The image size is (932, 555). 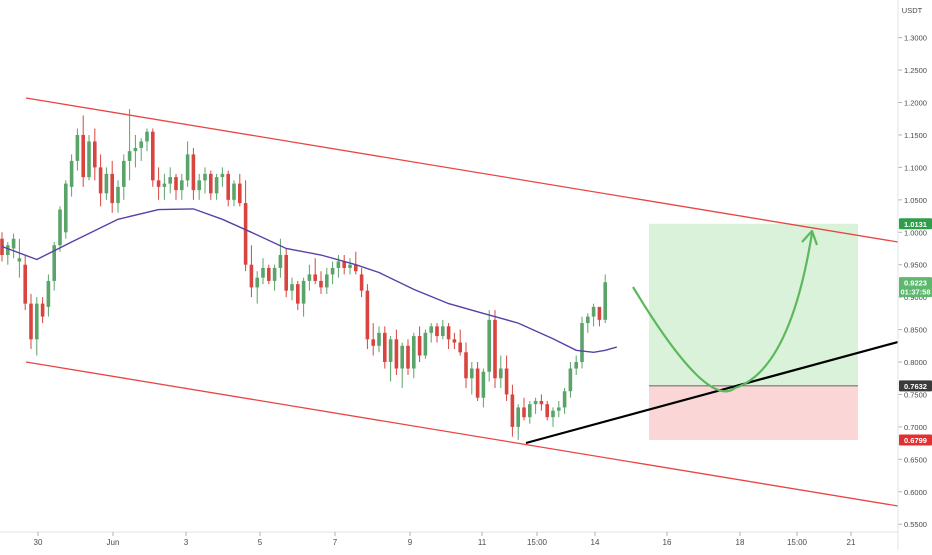 I want to click on y-tick-label: 0.8500, so click(x=915, y=330).